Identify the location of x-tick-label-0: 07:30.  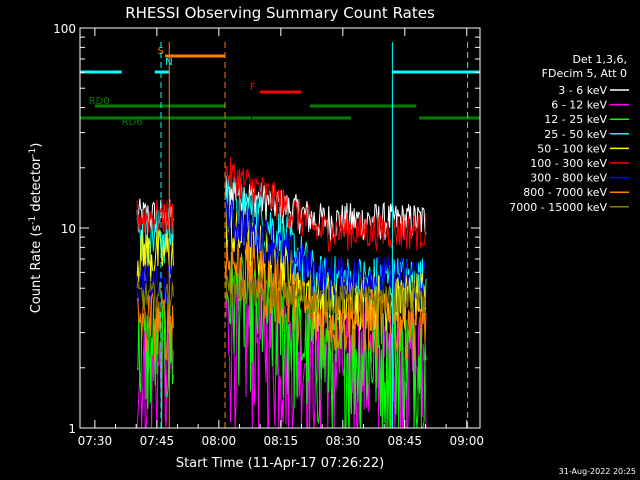
(95, 441).